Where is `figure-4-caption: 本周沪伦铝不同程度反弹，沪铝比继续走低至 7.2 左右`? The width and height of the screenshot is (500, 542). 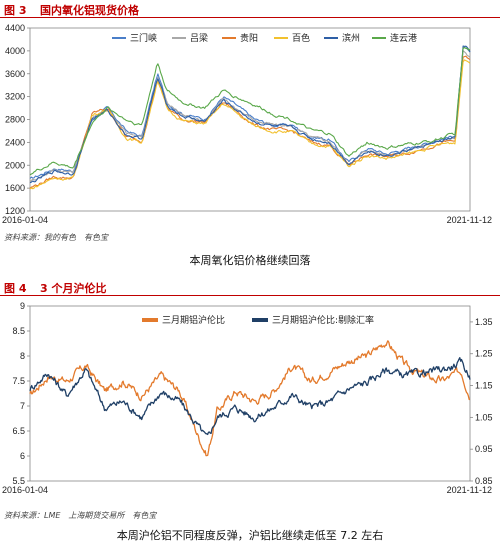
figure-4-caption: 本周沪伦铝不同程度反弹，沪铝比继续走低至 7.2 左右 is located at coordinates (250, 535).